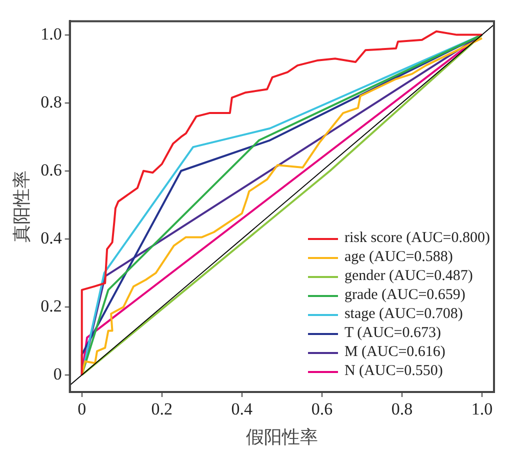 The image size is (506, 461). Describe the element at coordinates (482, 409) in the screenshot. I see `x-tick-label: 1.0` at that location.